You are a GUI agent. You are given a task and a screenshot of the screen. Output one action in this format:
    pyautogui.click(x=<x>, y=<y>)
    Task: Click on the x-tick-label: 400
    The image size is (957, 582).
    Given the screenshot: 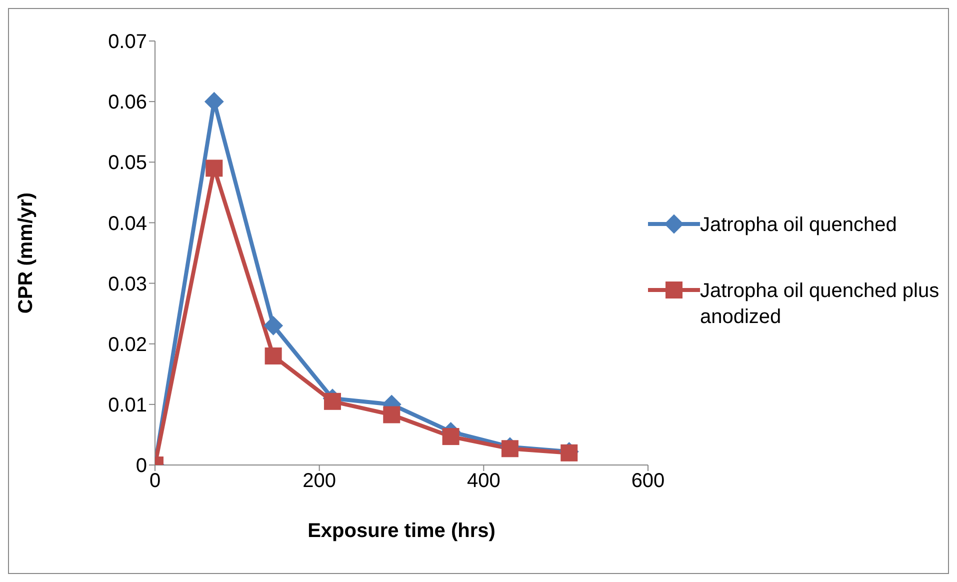 What is the action you would take?
    pyautogui.click(x=483, y=481)
    